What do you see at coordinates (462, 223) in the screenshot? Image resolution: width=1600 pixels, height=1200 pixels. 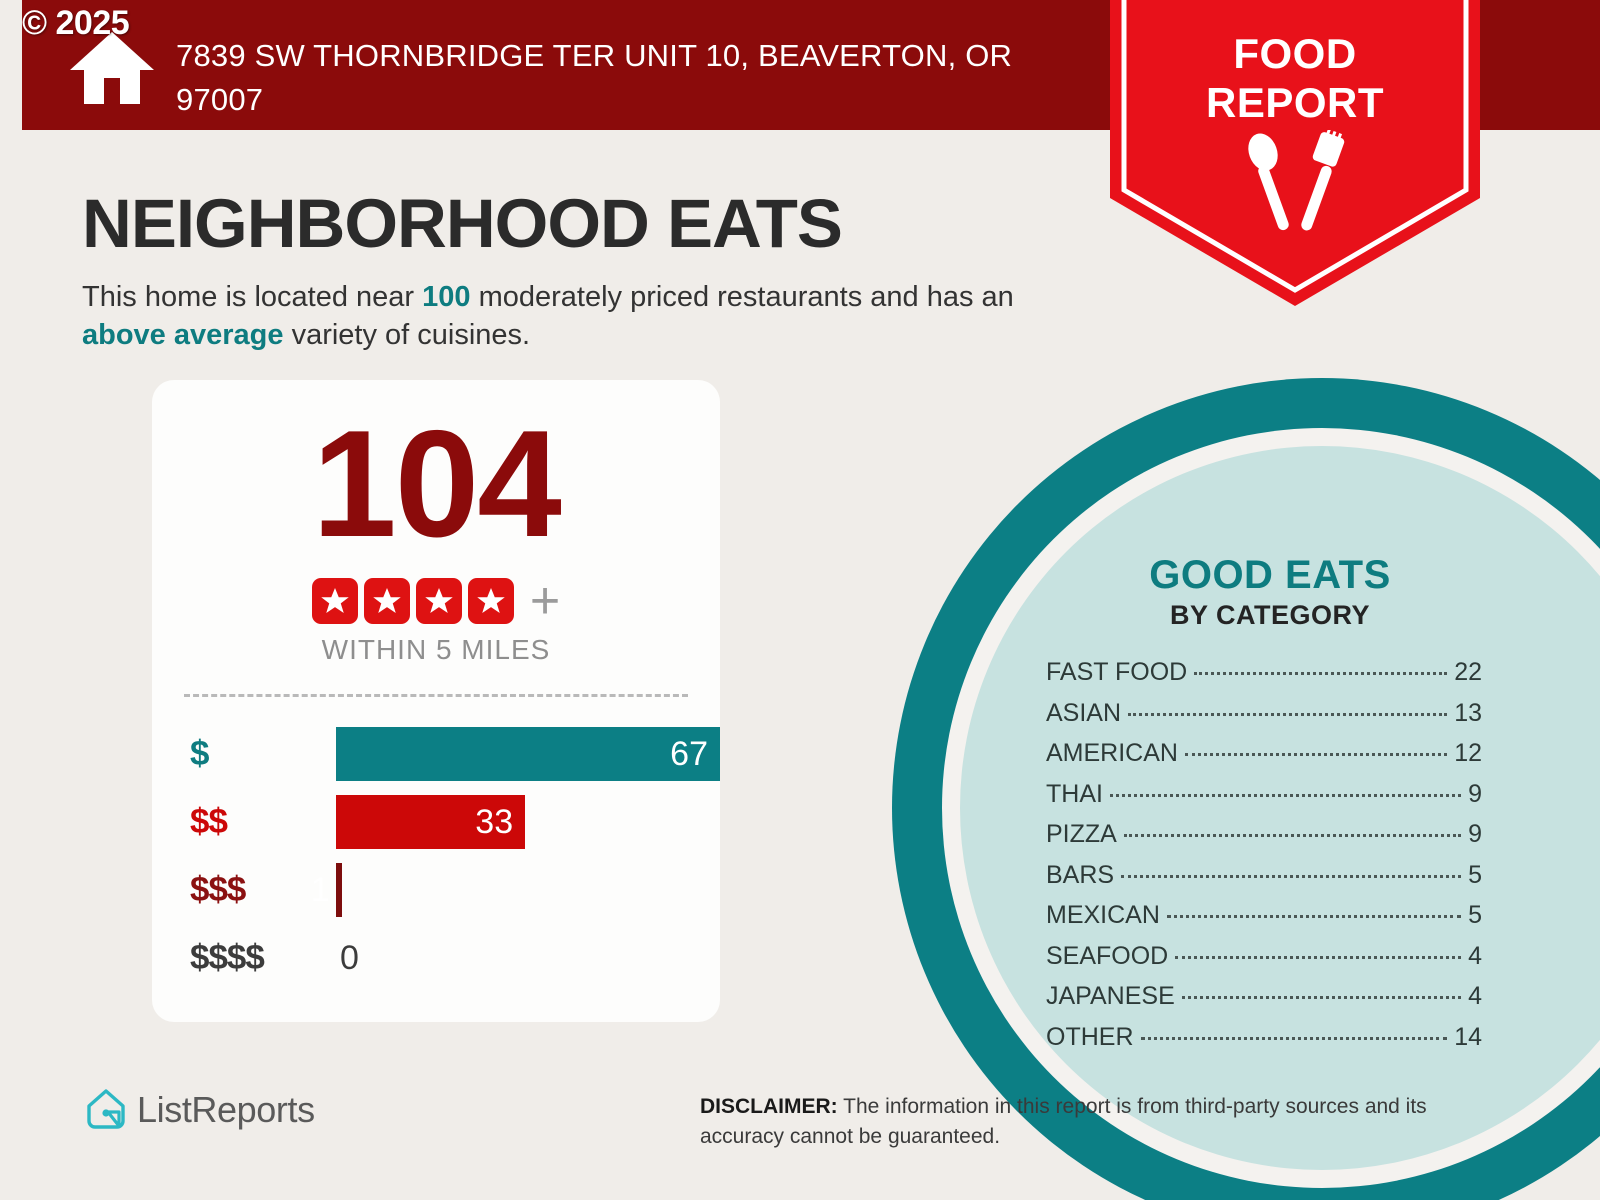 I see `page-title: NEIGHBORHOOD EATS` at bounding box center [462, 223].